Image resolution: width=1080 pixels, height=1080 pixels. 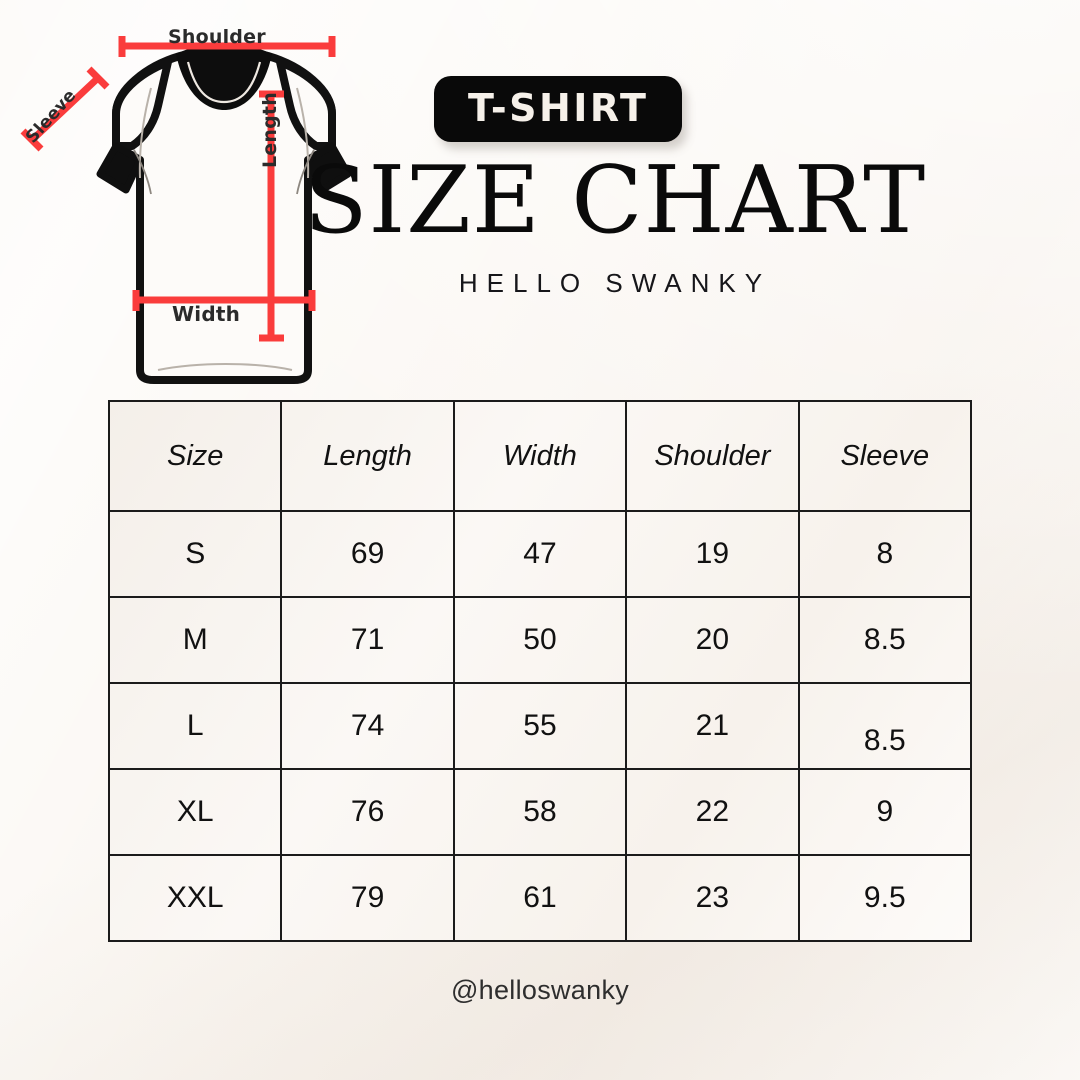 I want to click on measure-label-width: Width, so click(x=206, y=314).